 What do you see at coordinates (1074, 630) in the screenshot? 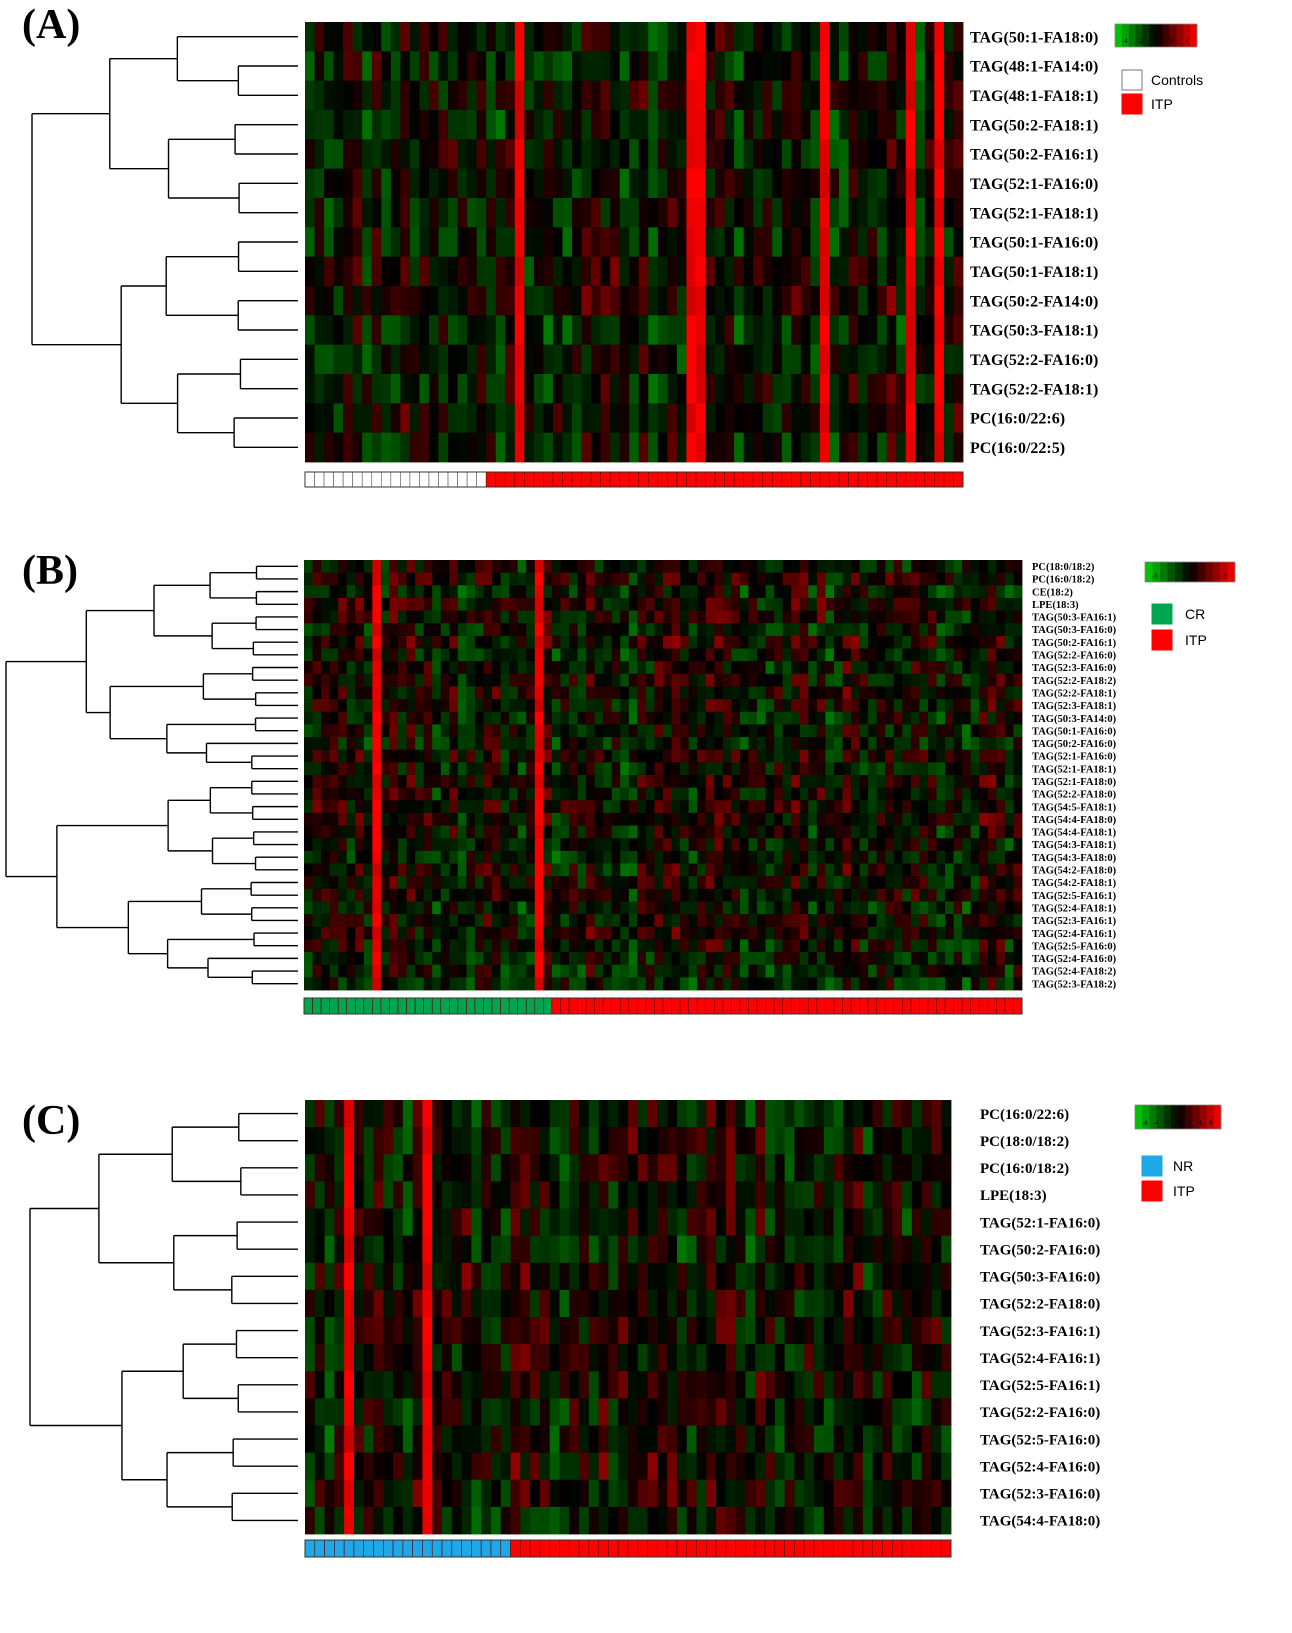
I see `row-label: TAG(50:3-FA16:0)` at bounding box center [1074, 630].